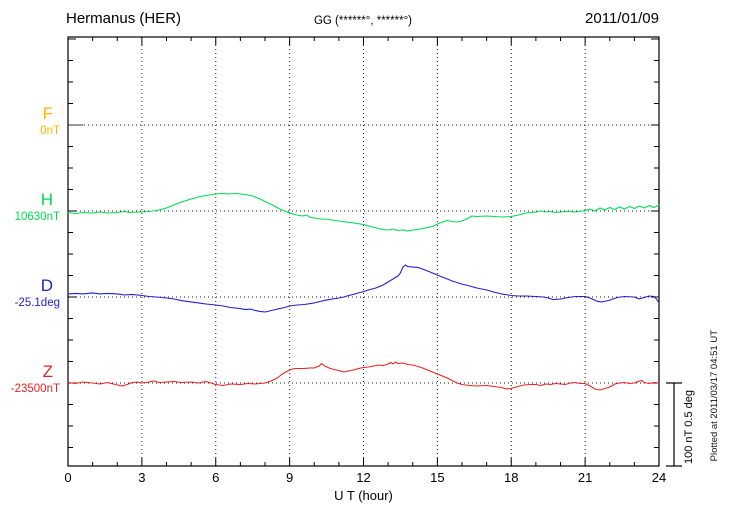 This screenshot has width=730, height=520. Describe the element at coordinates (216, 477) in the screenshot. I see `x-tick-label-6: 6` at that location.